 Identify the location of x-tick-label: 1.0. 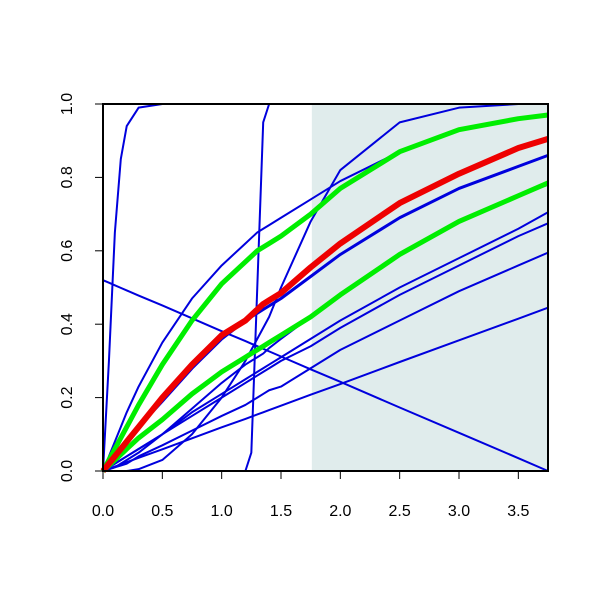
(222, 511).